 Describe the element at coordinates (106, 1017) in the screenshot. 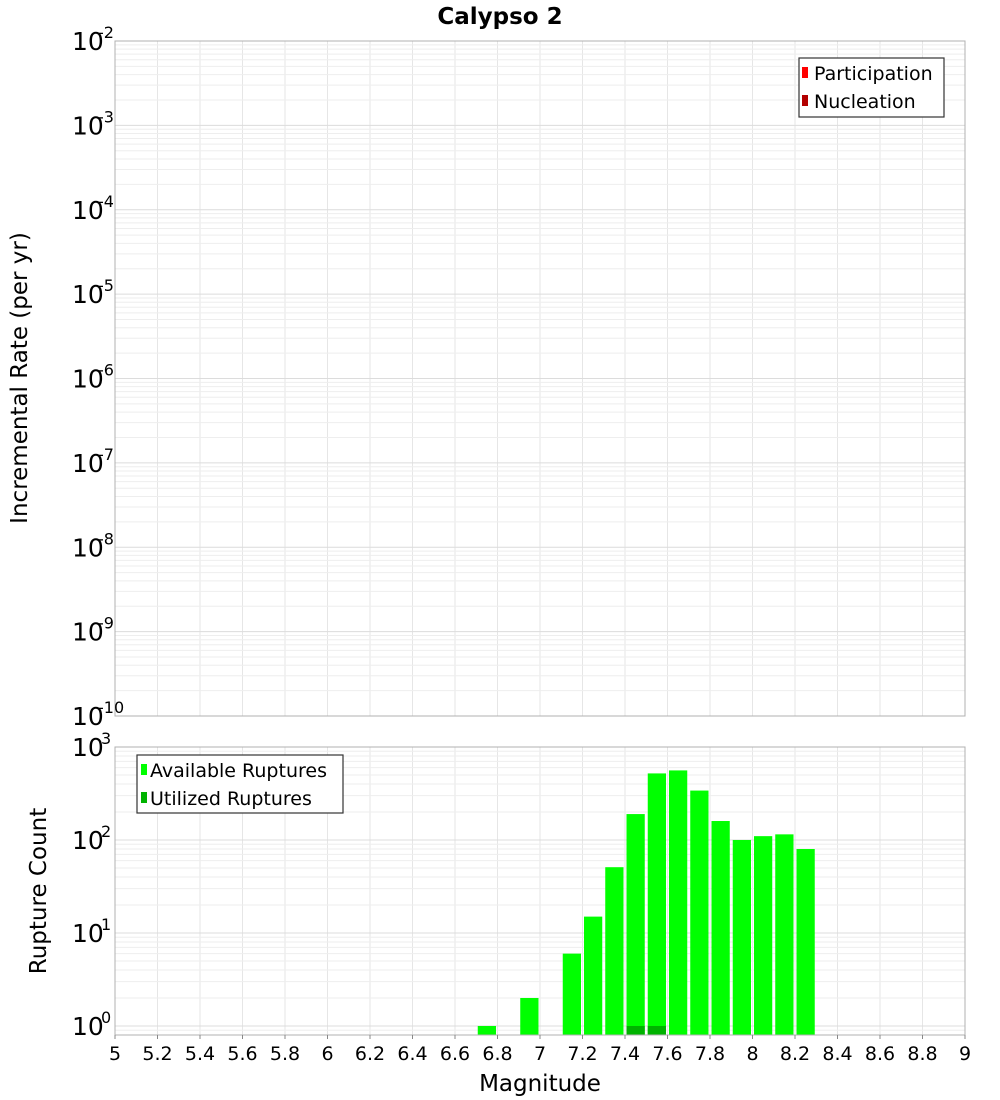

I see `tick-exponent: 0` at that location.